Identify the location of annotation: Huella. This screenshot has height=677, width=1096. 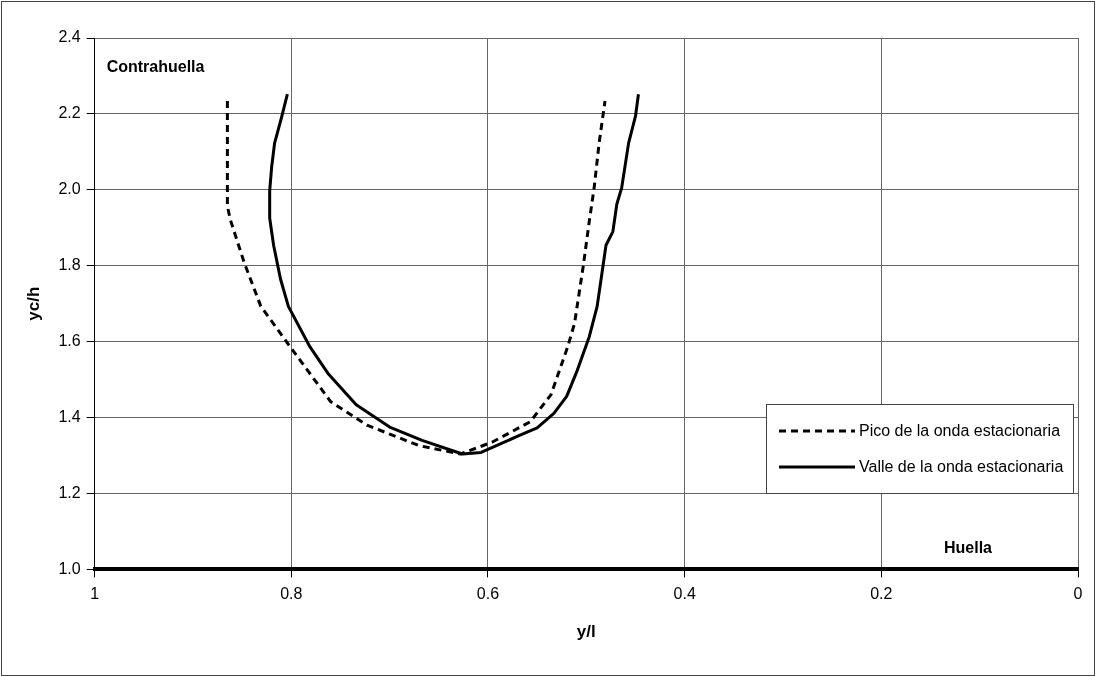
(968, 548).